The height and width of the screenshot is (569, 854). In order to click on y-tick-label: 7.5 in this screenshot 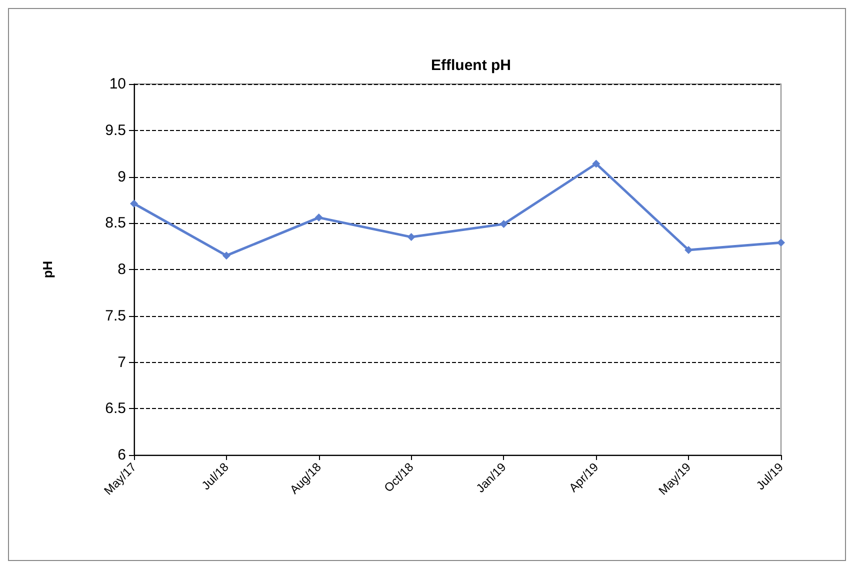, I will do `click(115, 315)`.